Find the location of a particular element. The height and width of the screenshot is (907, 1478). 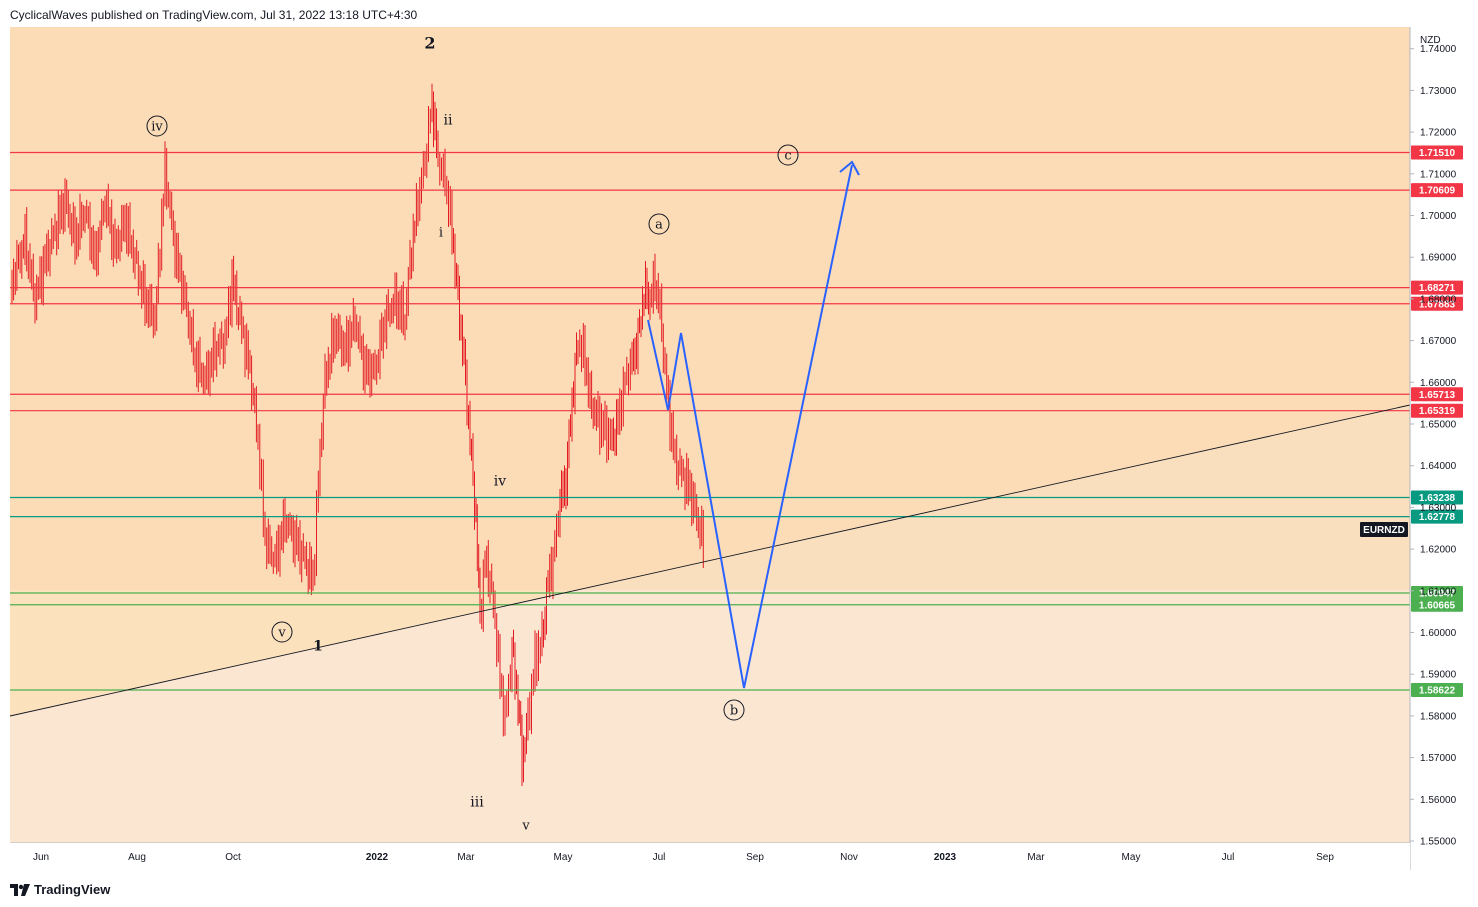

level-price-tag: 1.68271 is located at coordinates (1437, 287).